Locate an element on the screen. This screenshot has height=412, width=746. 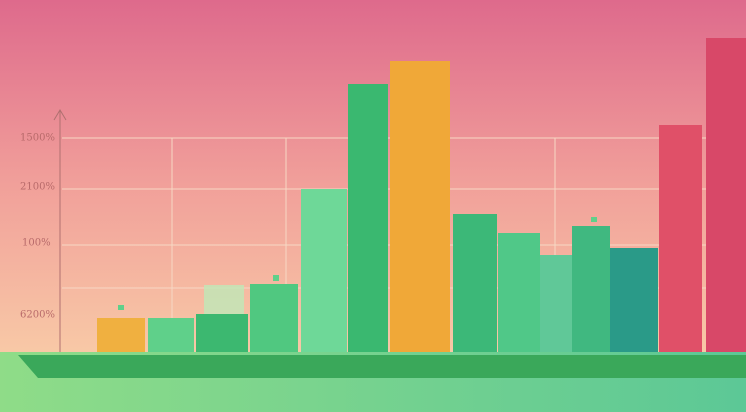
axis-label: 1500% is located at coordinates (37, 138).